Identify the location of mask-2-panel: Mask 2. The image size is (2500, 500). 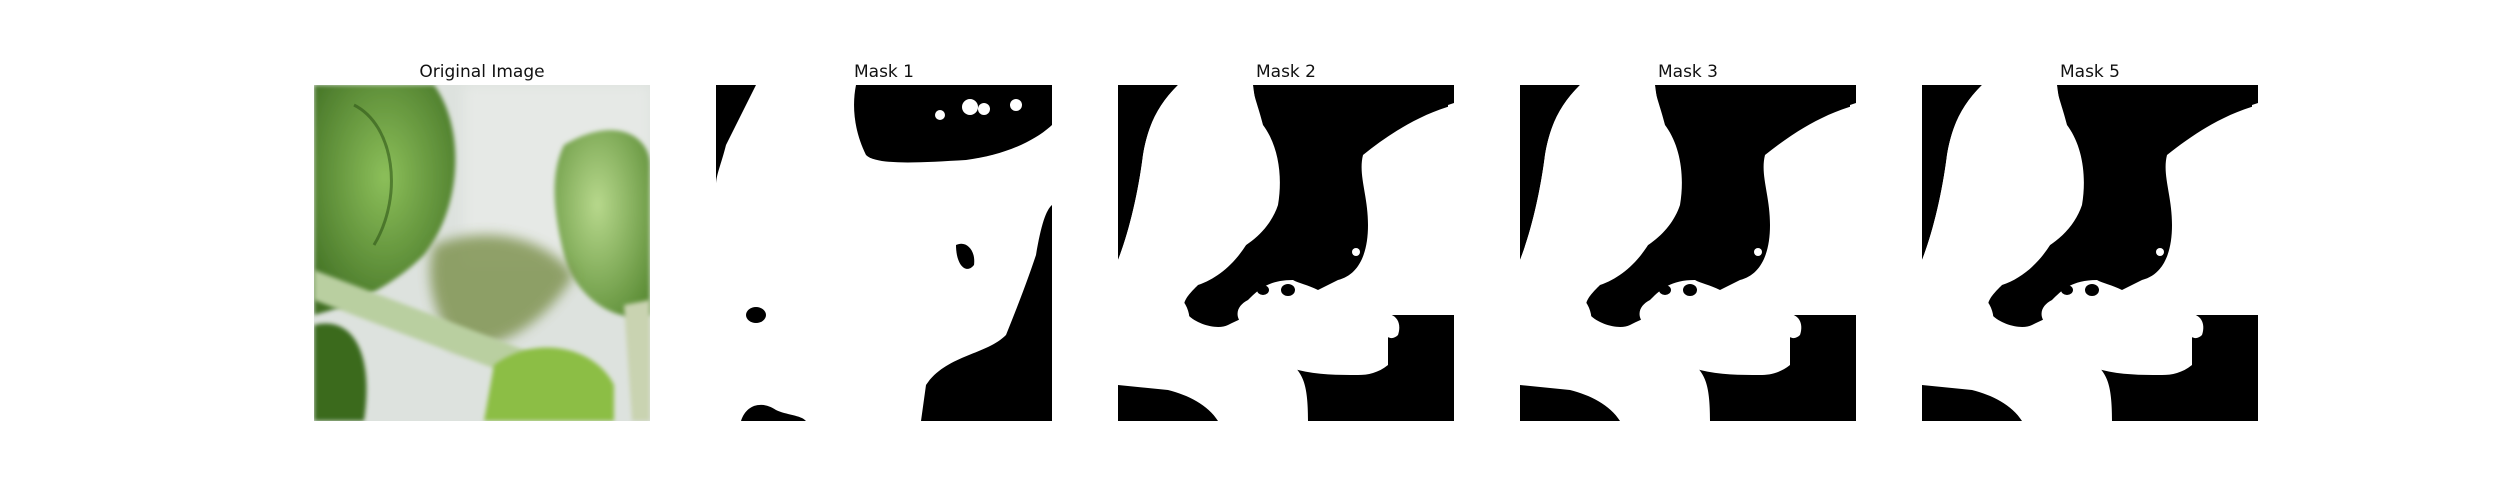
(1286, 240).